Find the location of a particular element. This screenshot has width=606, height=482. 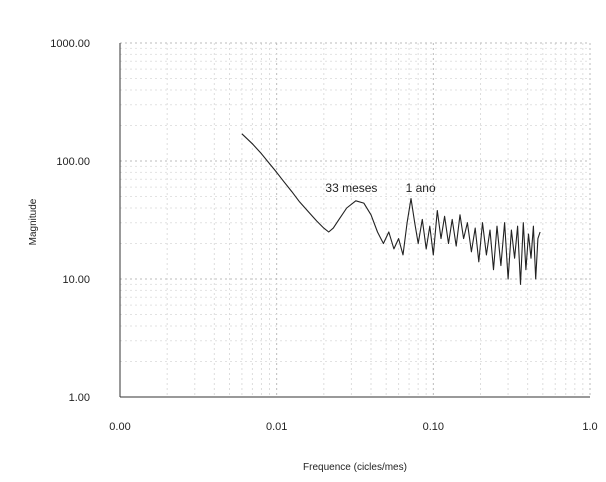

y-tick-label: 10.00 is located at coordinates (76, 280).